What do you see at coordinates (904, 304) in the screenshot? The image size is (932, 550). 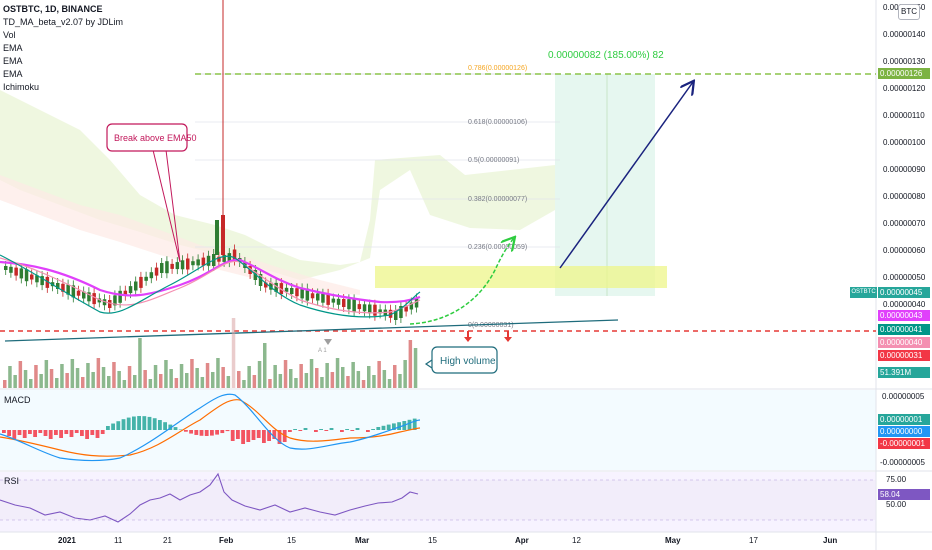 I see `price-tick: 0.00000040` at bounding box center [904, 304].